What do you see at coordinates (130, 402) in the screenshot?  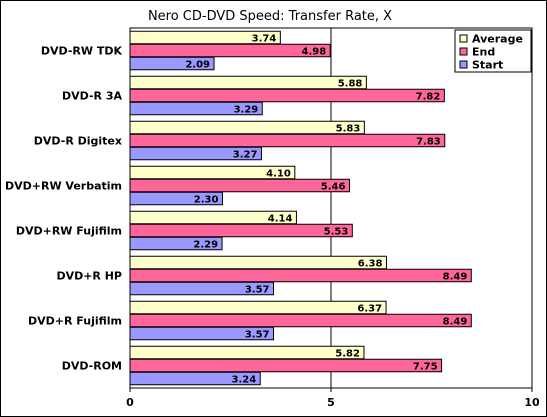 I see `tick-label: 0` at bounding box center [130, 402].